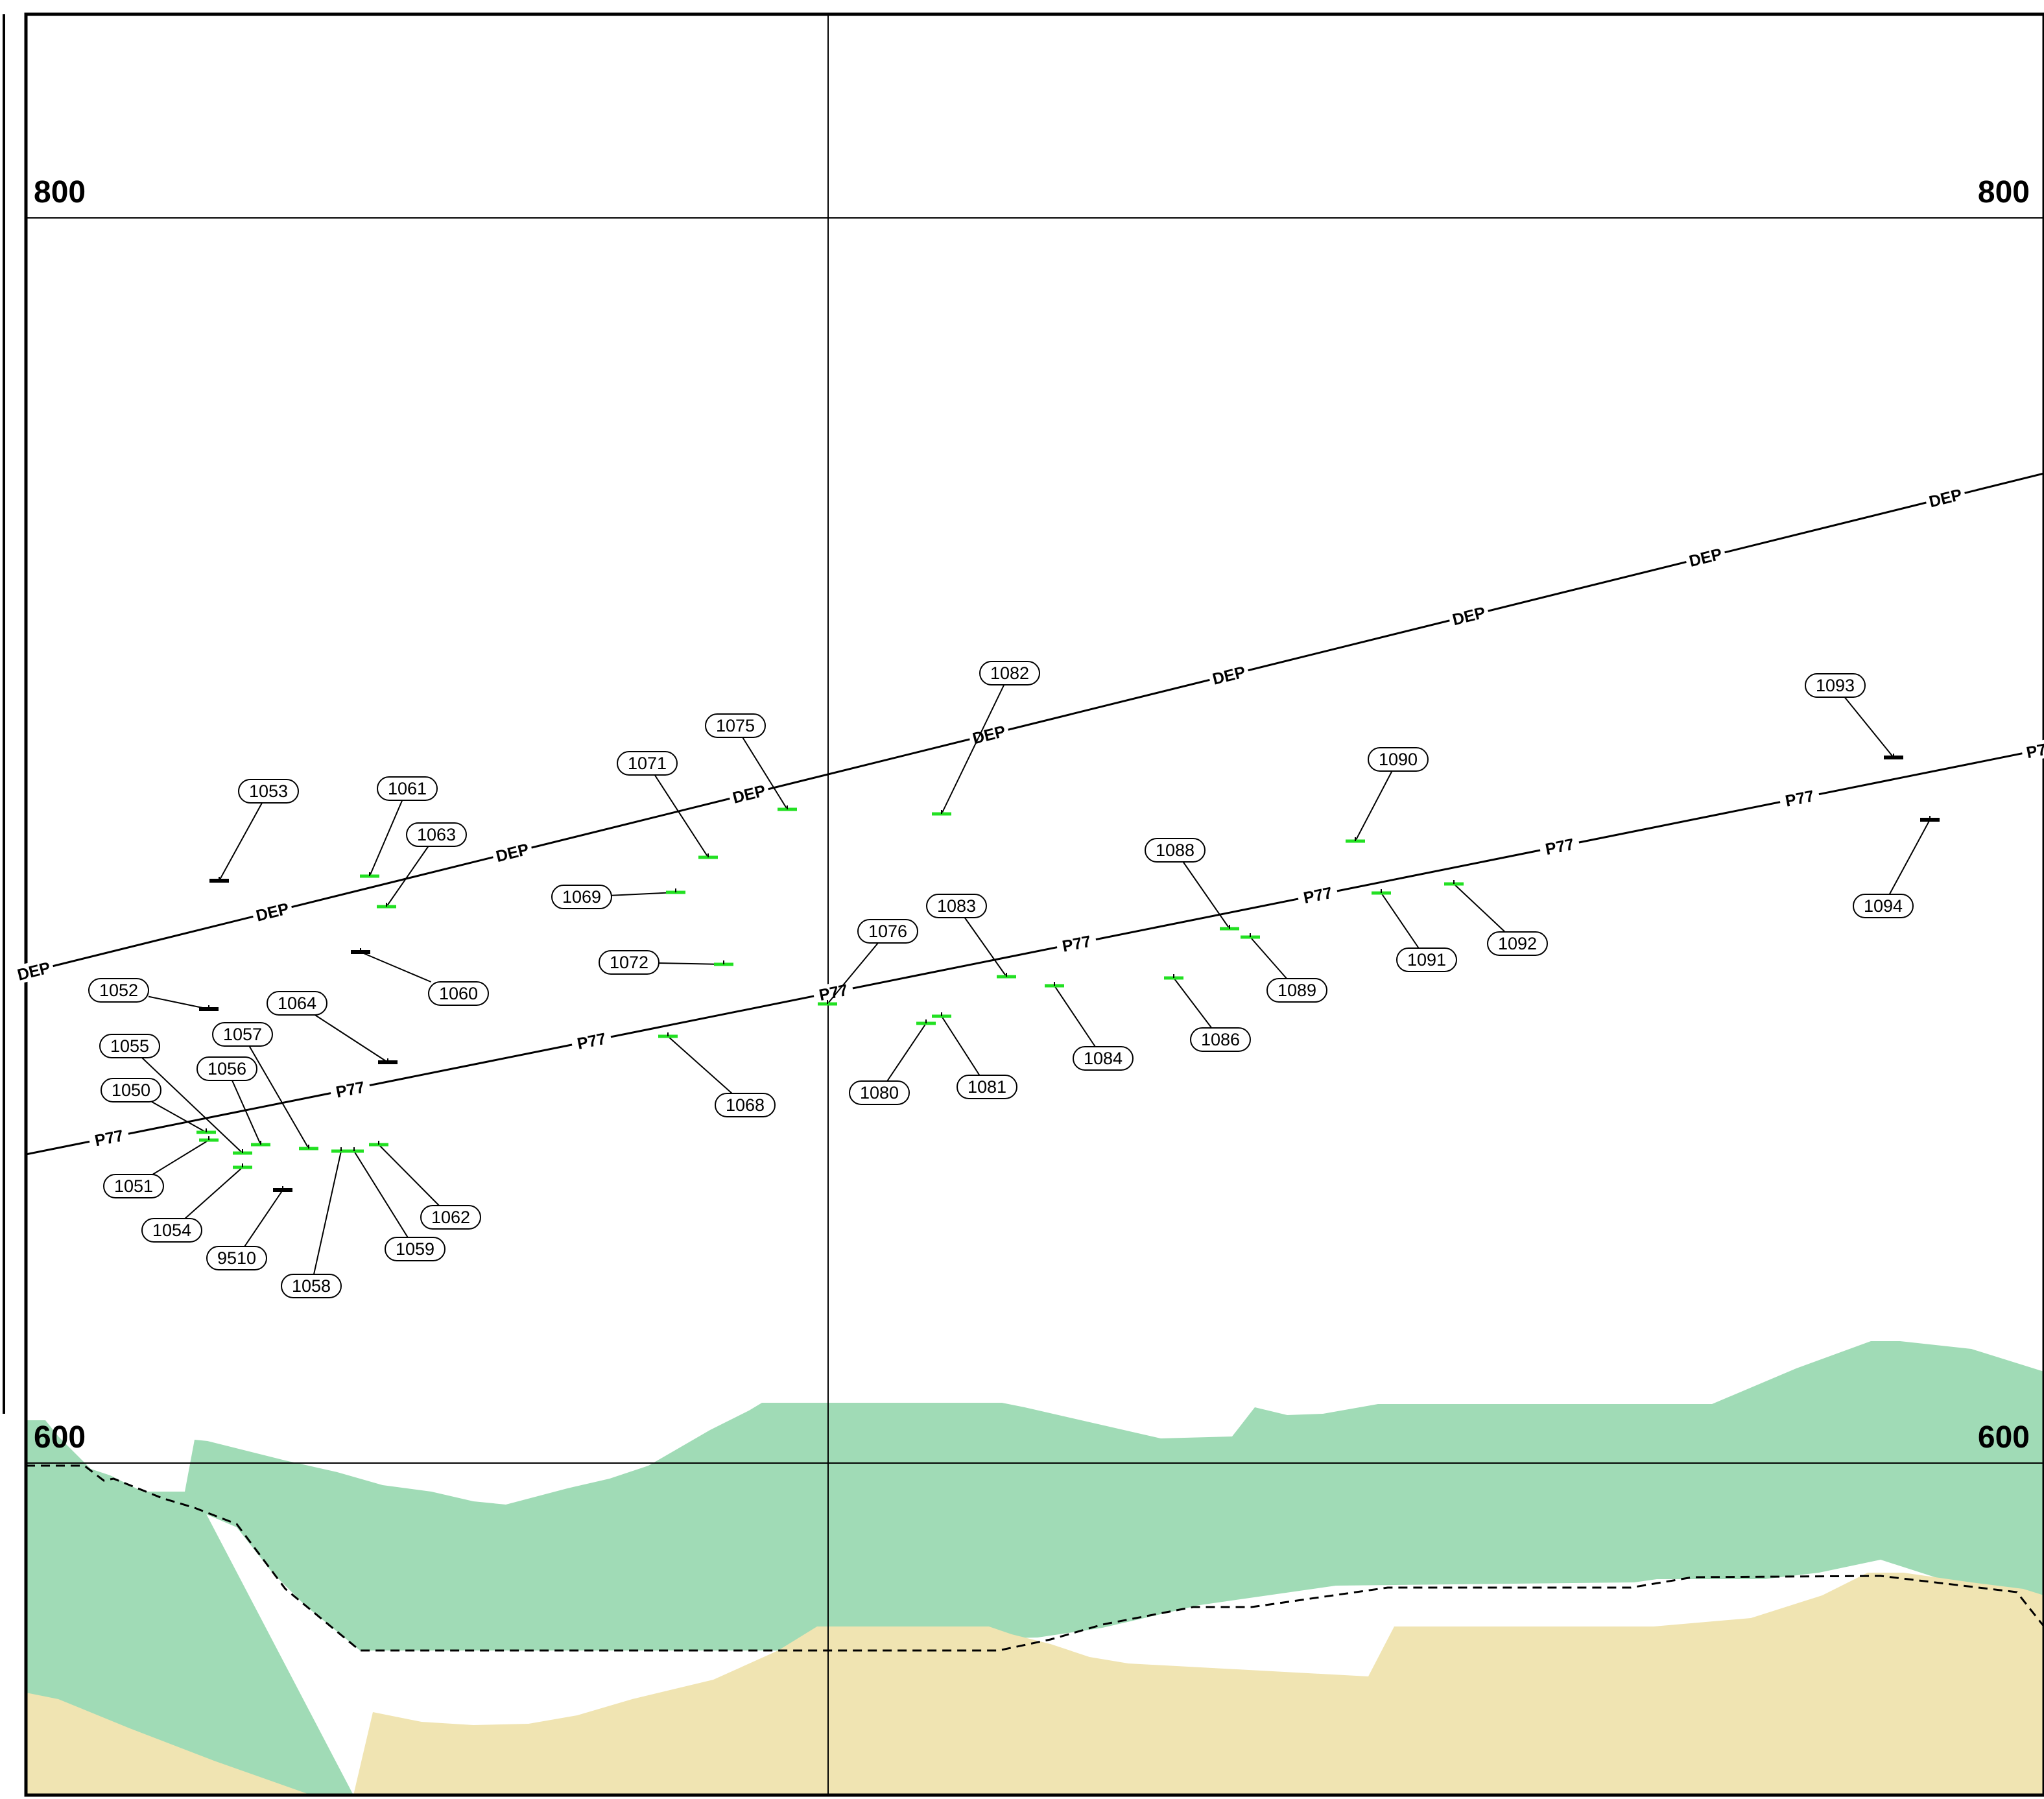  Describe the element at coordinates (171, 1230) in the screenshot. I see `point-label: 1054` at that location.